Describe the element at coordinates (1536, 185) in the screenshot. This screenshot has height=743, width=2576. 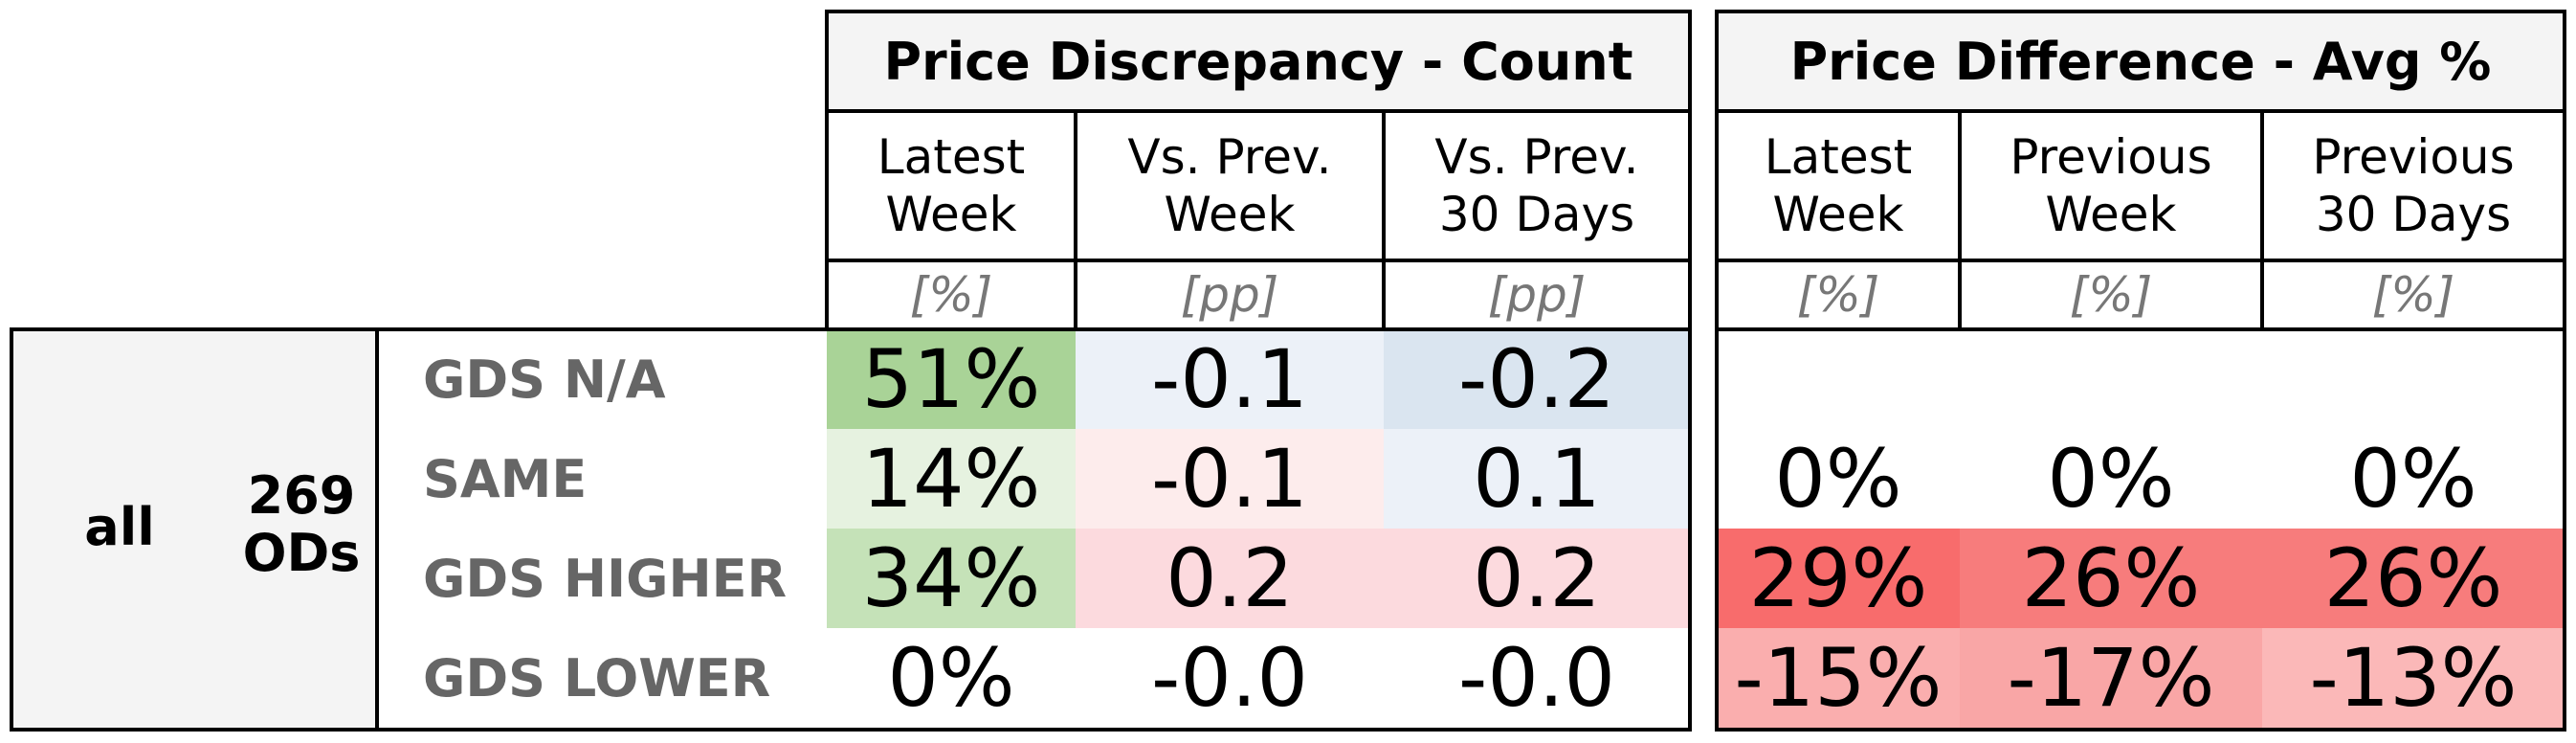
I see `count-col-header-vs-prev-30-days: Vs. Prev. 30 Days` at that location.